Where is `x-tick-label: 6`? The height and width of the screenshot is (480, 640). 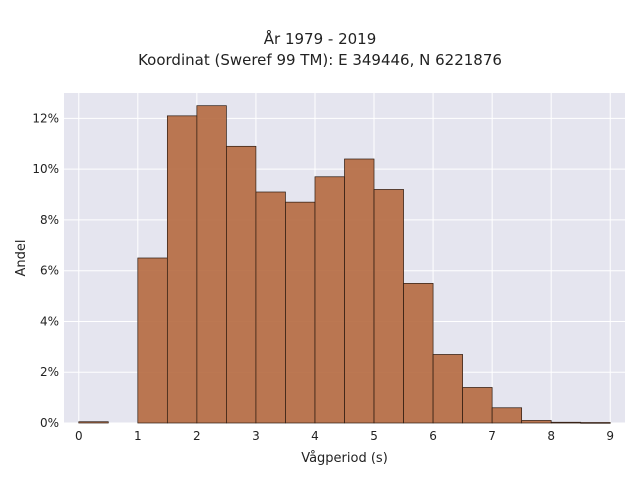
x-tick-label: 6 is located at coordinates (433, 436).